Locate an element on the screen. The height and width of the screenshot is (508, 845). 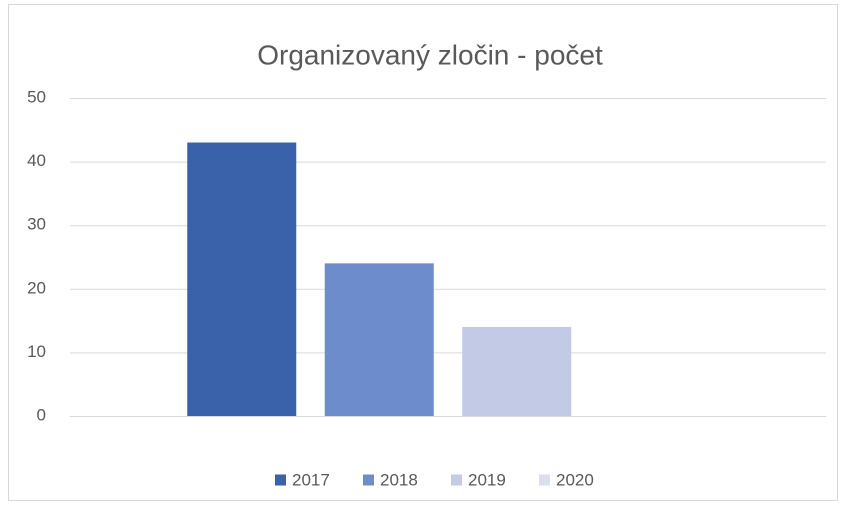
legend-label: 2019 is located at coordinates (487, 479).